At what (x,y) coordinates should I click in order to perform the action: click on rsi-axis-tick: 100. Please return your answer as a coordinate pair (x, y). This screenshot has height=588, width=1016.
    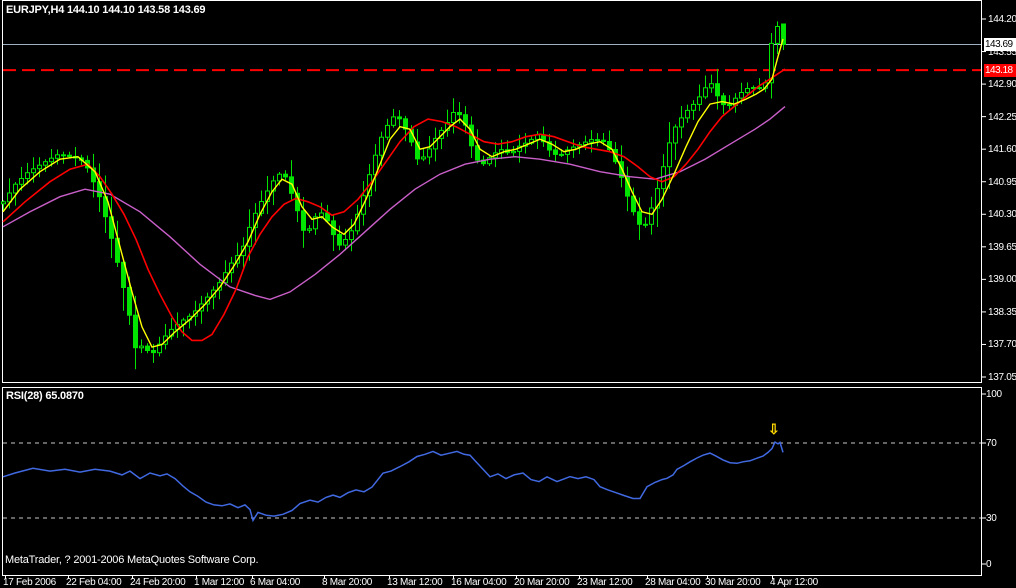
    Looking at the image, I should click on (994, 394).